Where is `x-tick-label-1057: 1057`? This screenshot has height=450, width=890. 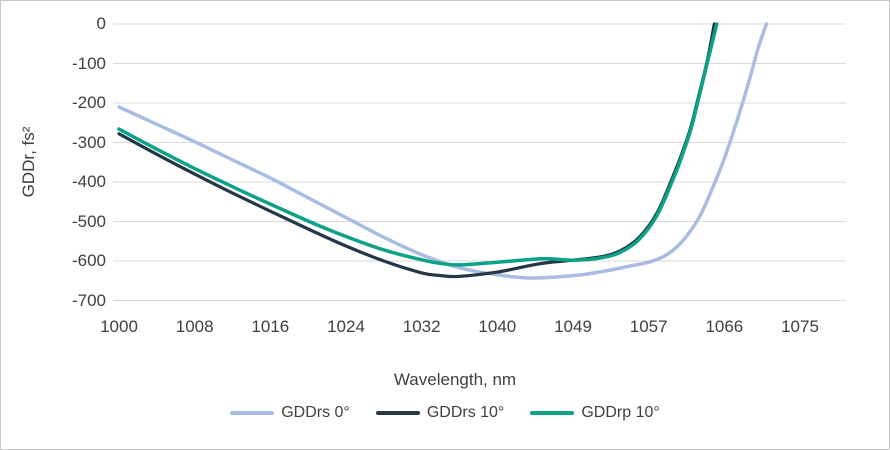
x-tick-label-1057: 1057 is located at coordinates (648, 326).